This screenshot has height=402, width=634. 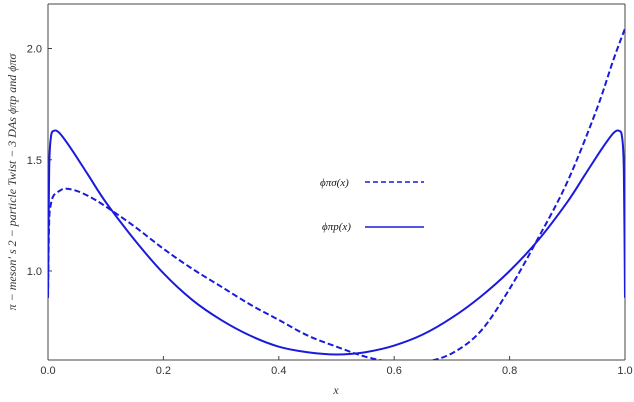 What do you see at coordinates (509, 371) in the screenshot?
I see `x-tick-label: 0.8` at bounding box center [509, 371].